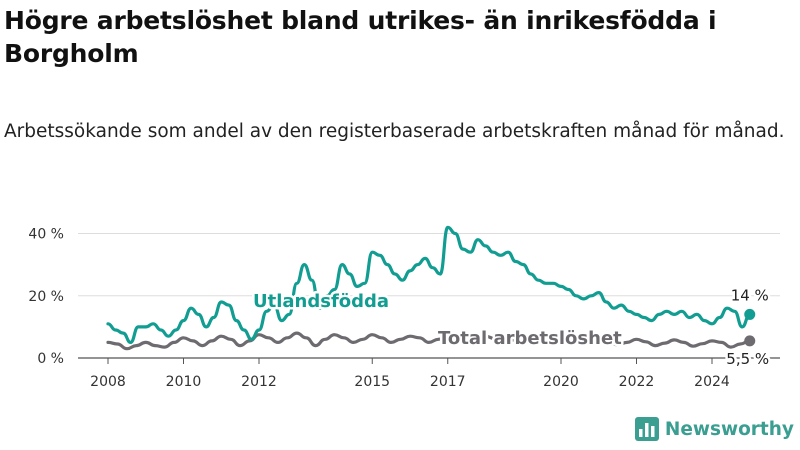 The image size is (800, 450). Describe the element at coordinates (50, 359) in the screenshot. I see `y-tick-label: 0 %` at that location.